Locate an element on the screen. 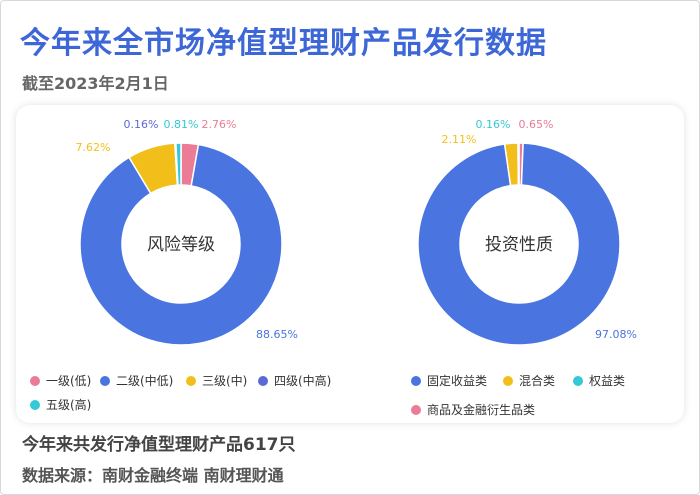 Image resolution: width=700 pixels, height=495 pixels. slice-value-label: 7.62% is located at coordinates (93, 147).